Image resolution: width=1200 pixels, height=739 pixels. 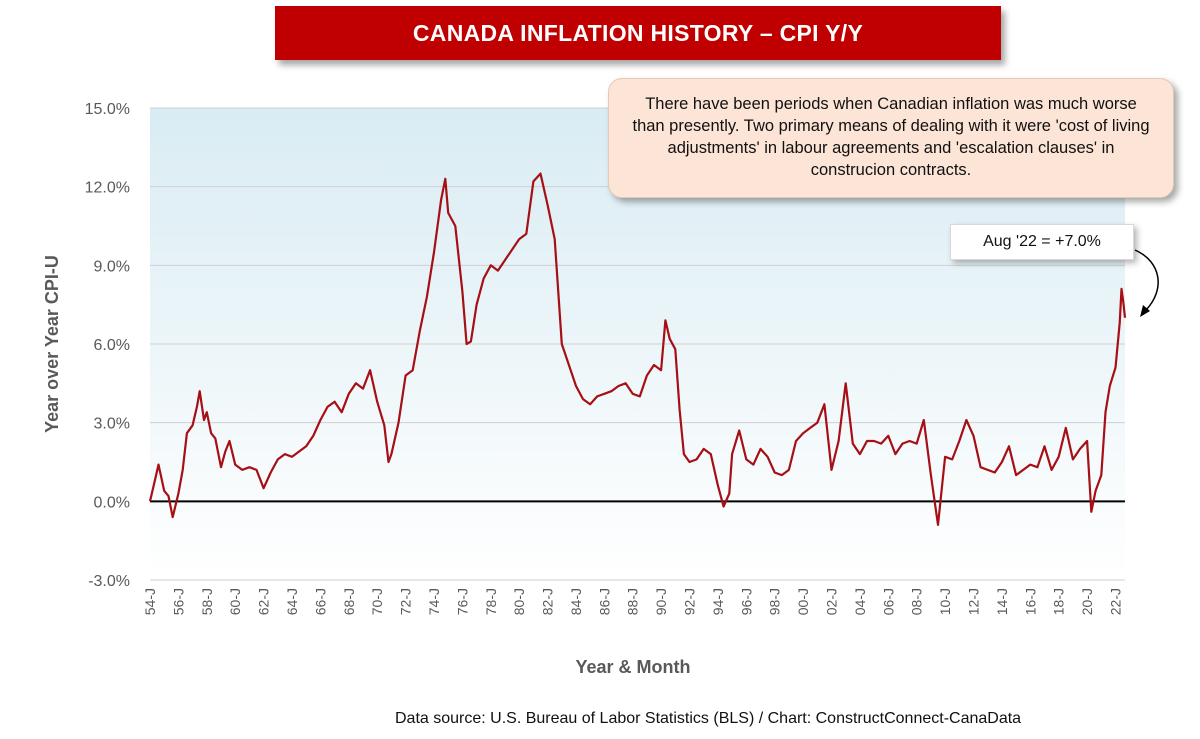 I want to click on x-tick-label: 94-J, so click(x=718, y=601).